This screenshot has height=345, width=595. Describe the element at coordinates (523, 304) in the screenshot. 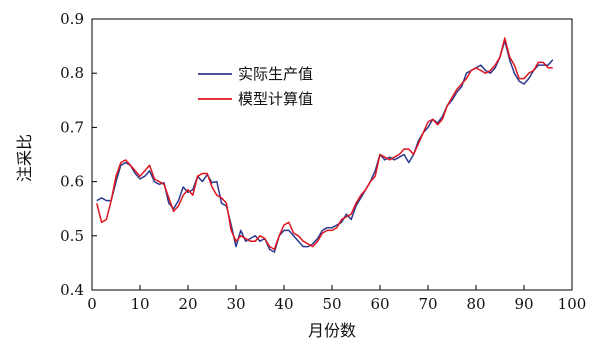

I see `x-tick-label: 90` at that location.